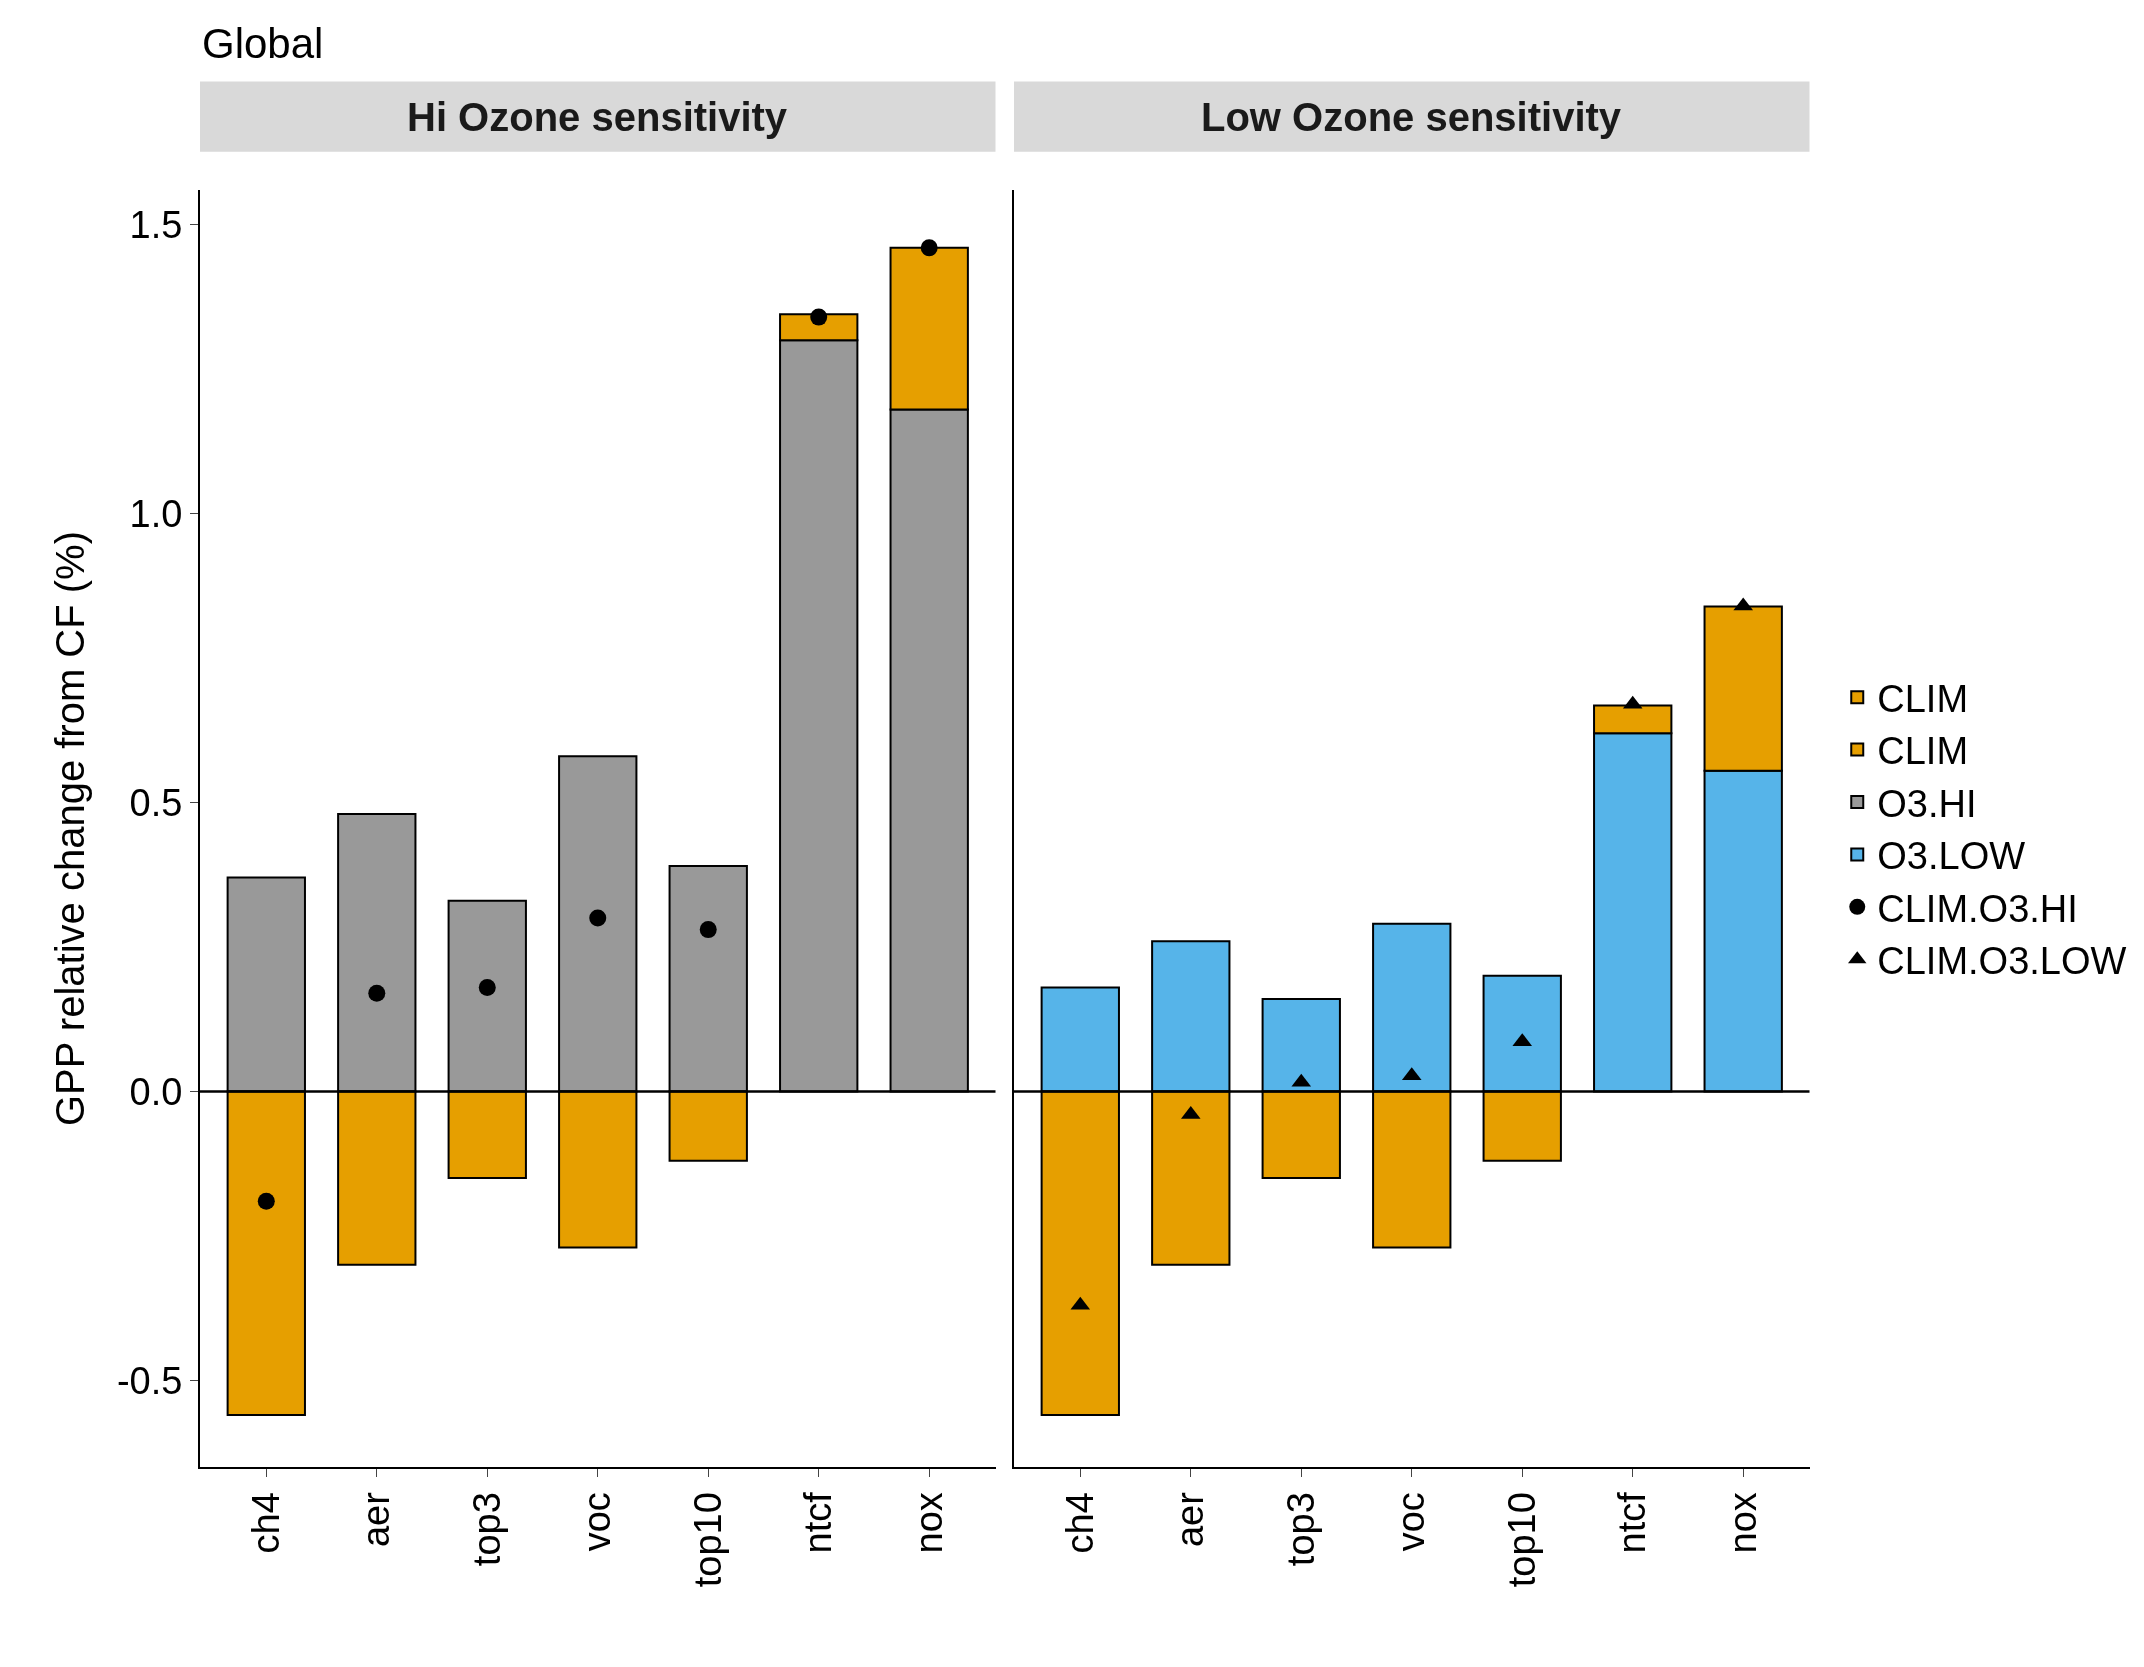 The width and height of the screenshot is (2144, 1667). I want to click on legend-label: O3.LOW, so click(1951, 856).